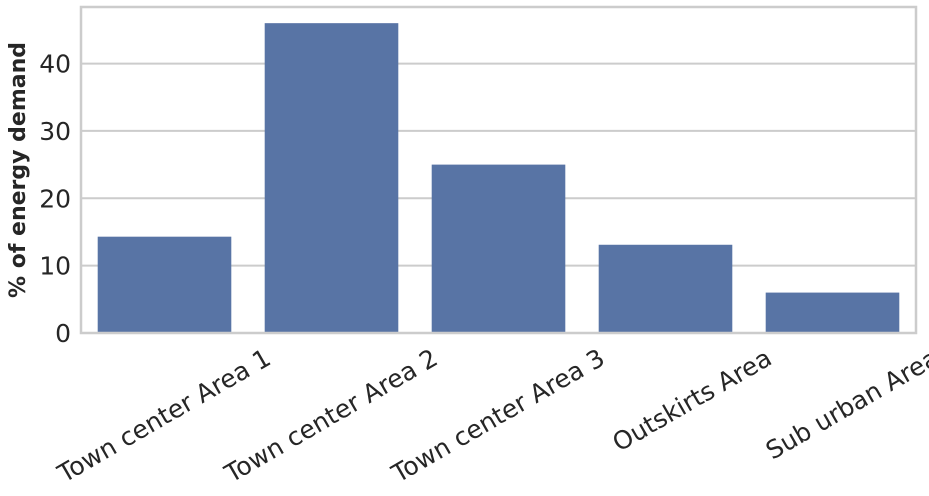  I want to click on y-tick-labels: 0 10 20 30 40, so click(55, 199).